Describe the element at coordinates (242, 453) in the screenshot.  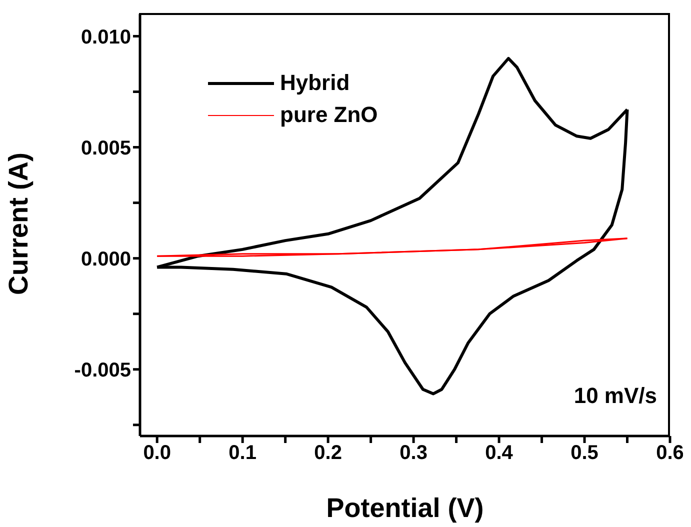
I see `x-tick-label: 0.1` at that location.